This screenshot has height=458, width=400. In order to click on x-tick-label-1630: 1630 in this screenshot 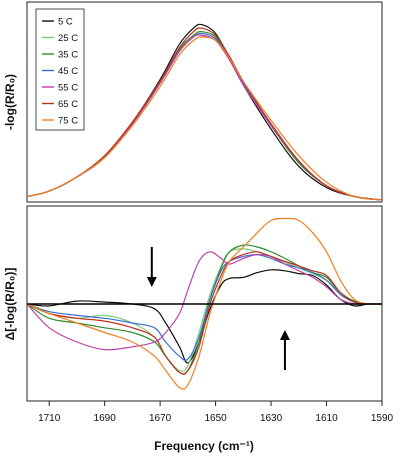, I will do `click(271, 418)`.